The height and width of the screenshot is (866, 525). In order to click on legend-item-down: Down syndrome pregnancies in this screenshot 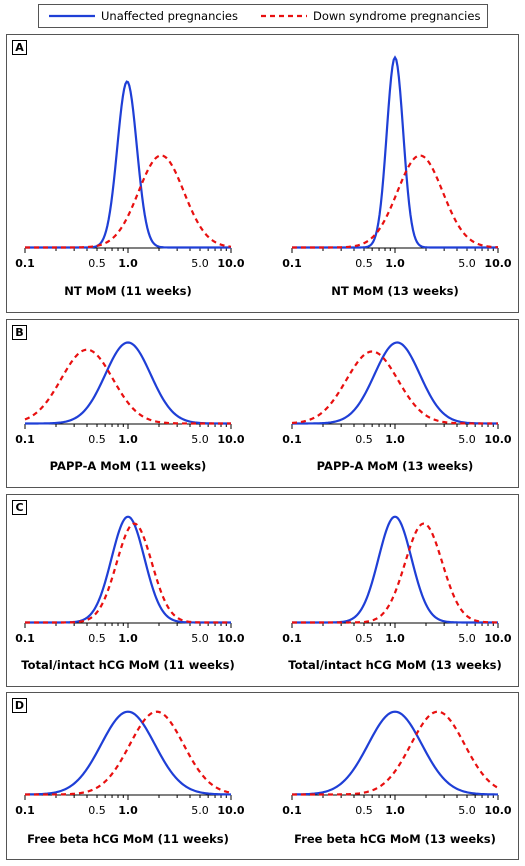, I will do `click(370, 16)`.